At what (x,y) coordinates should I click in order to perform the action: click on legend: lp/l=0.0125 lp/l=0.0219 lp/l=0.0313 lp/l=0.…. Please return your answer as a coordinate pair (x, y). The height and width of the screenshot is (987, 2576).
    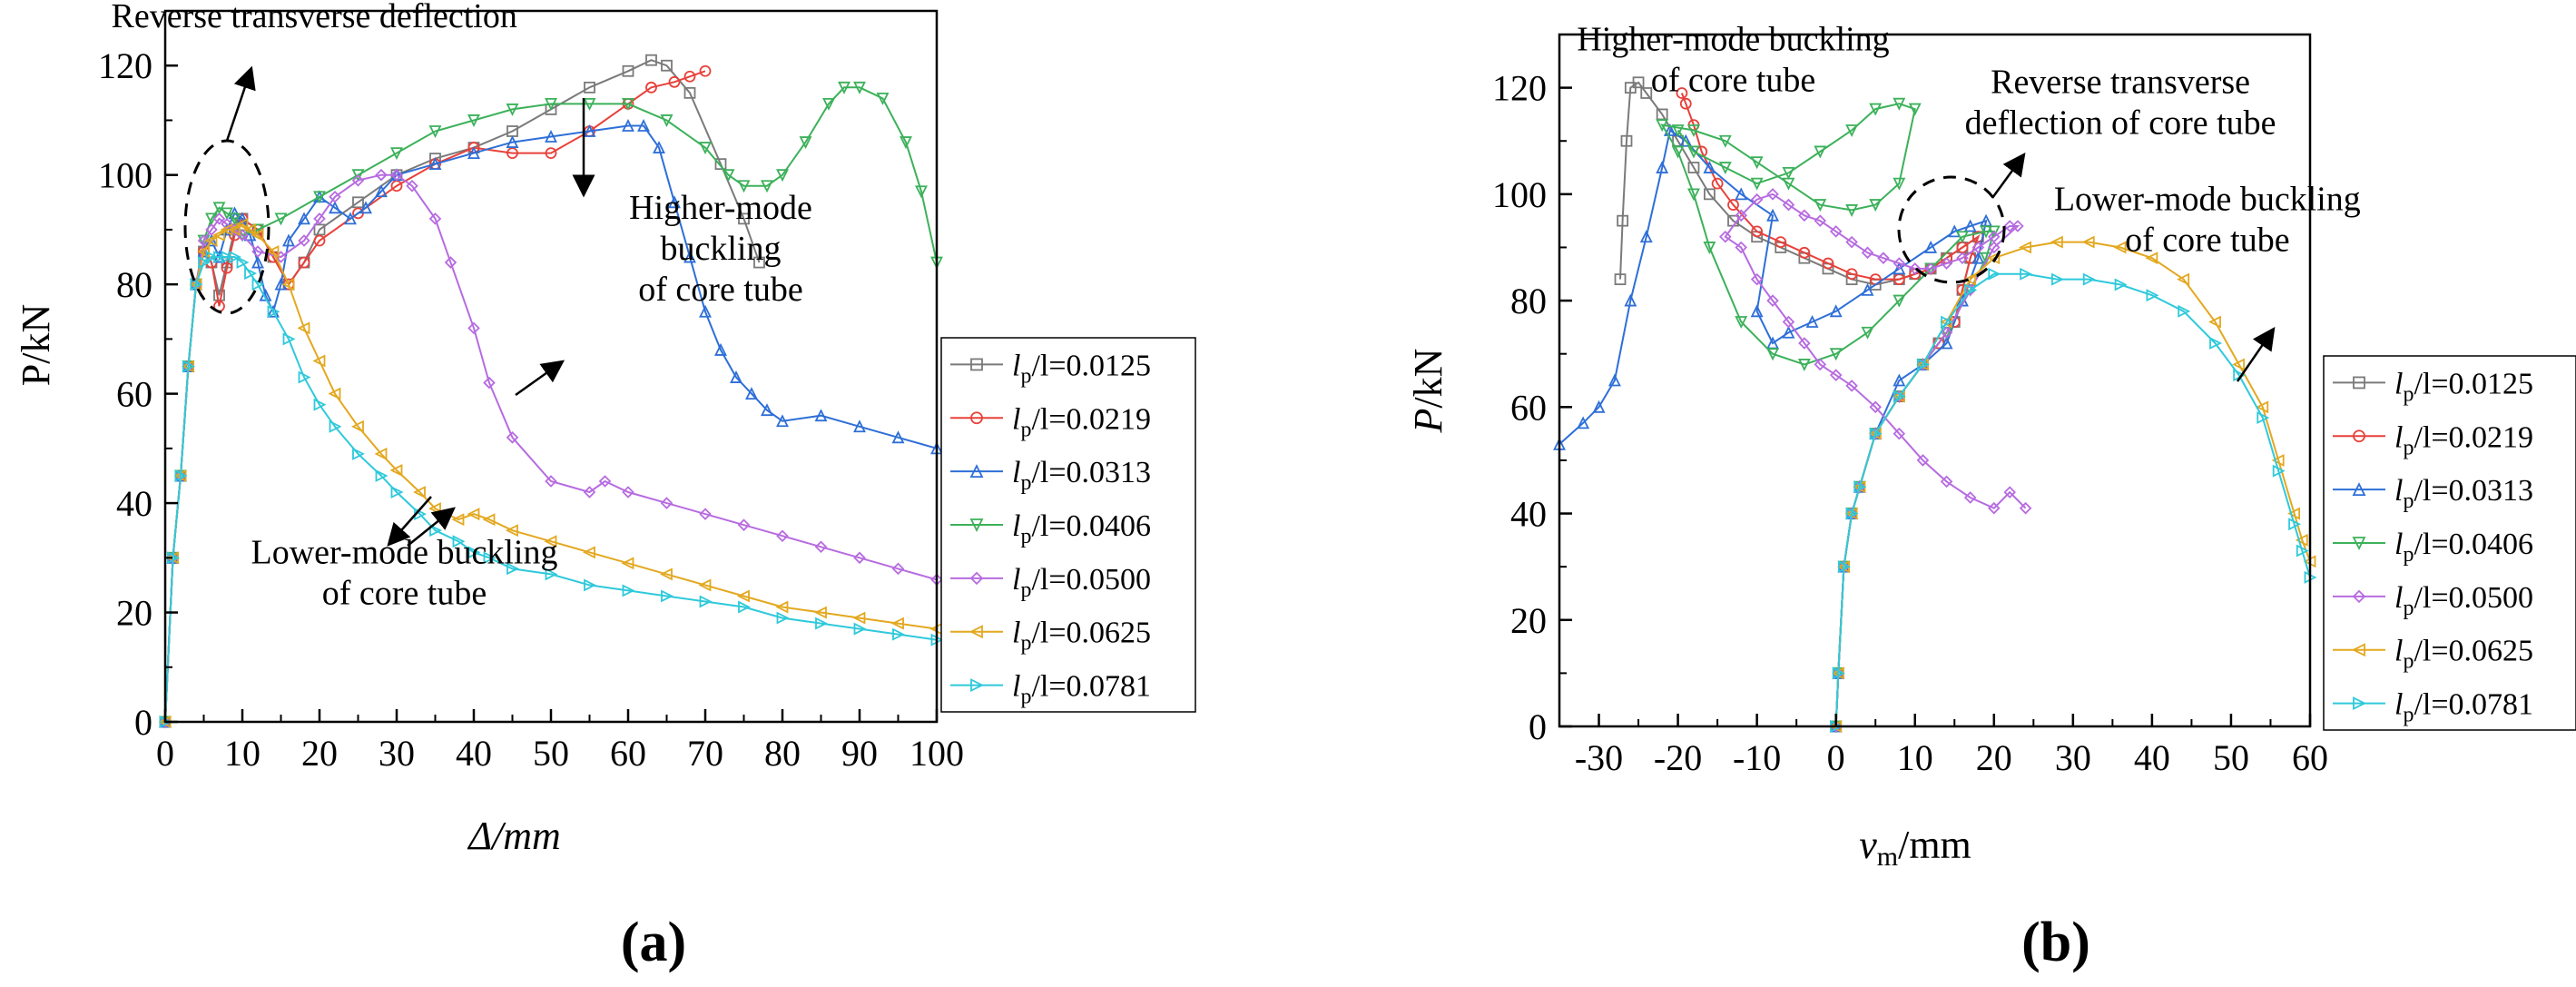
    Looking at the image, I should click on (1068, 525).